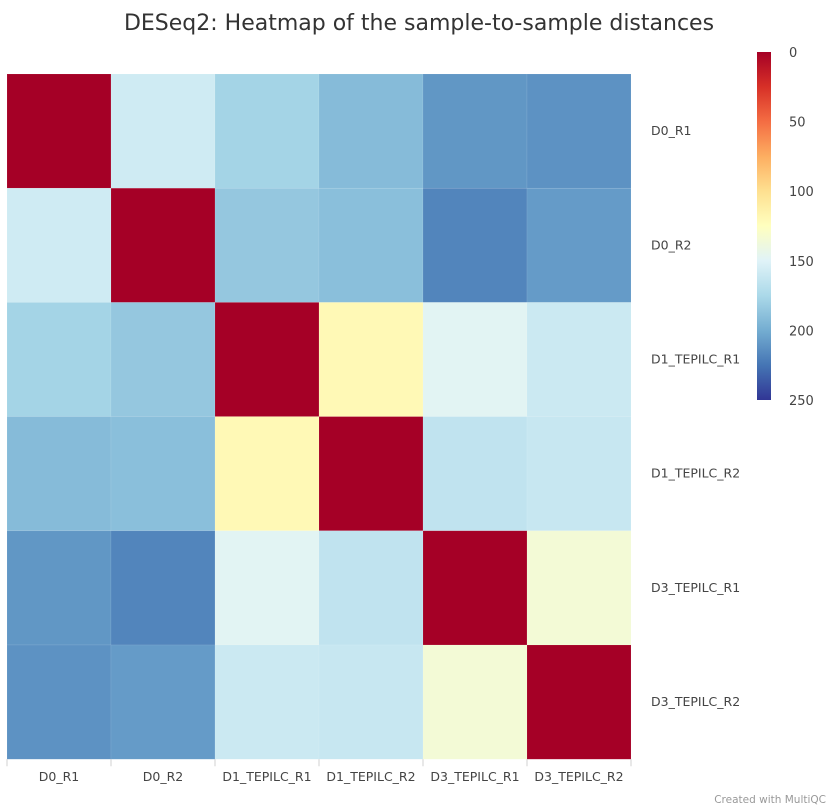  I want to click on heatmap-cell-D3_TEPILC_R2-D0_R2, so click(163, 702).